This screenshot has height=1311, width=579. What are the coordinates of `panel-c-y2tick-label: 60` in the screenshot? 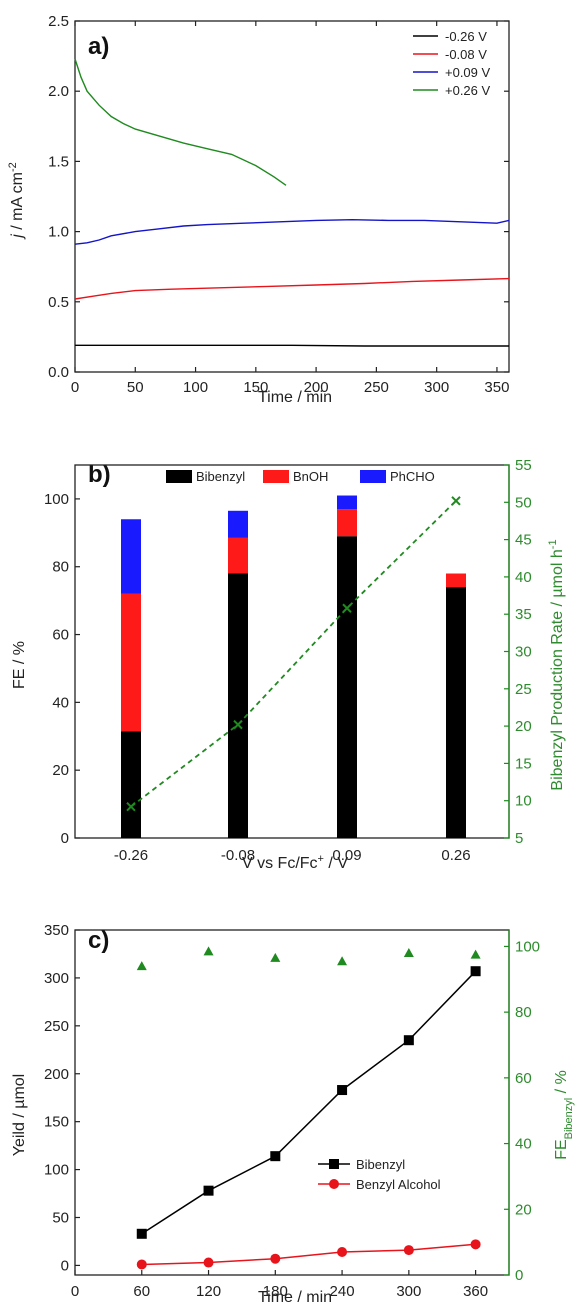 It's located at (523, 1078).